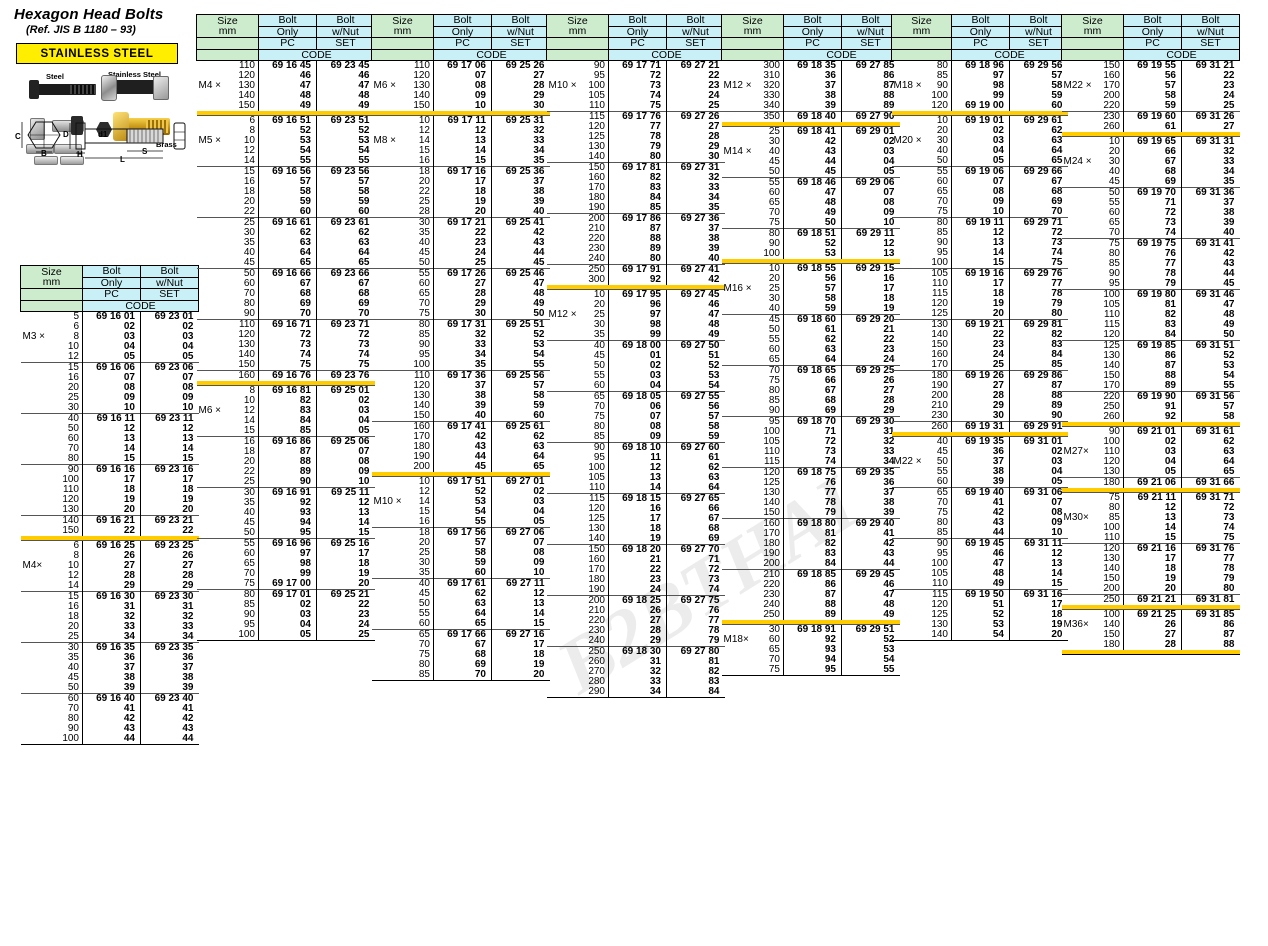 Image resolution: width=1268 pixels, height=946 pixels. Describe the element at coordinates (695, 147) in the screenshot. I see `cell-code-set: 29` at that location.